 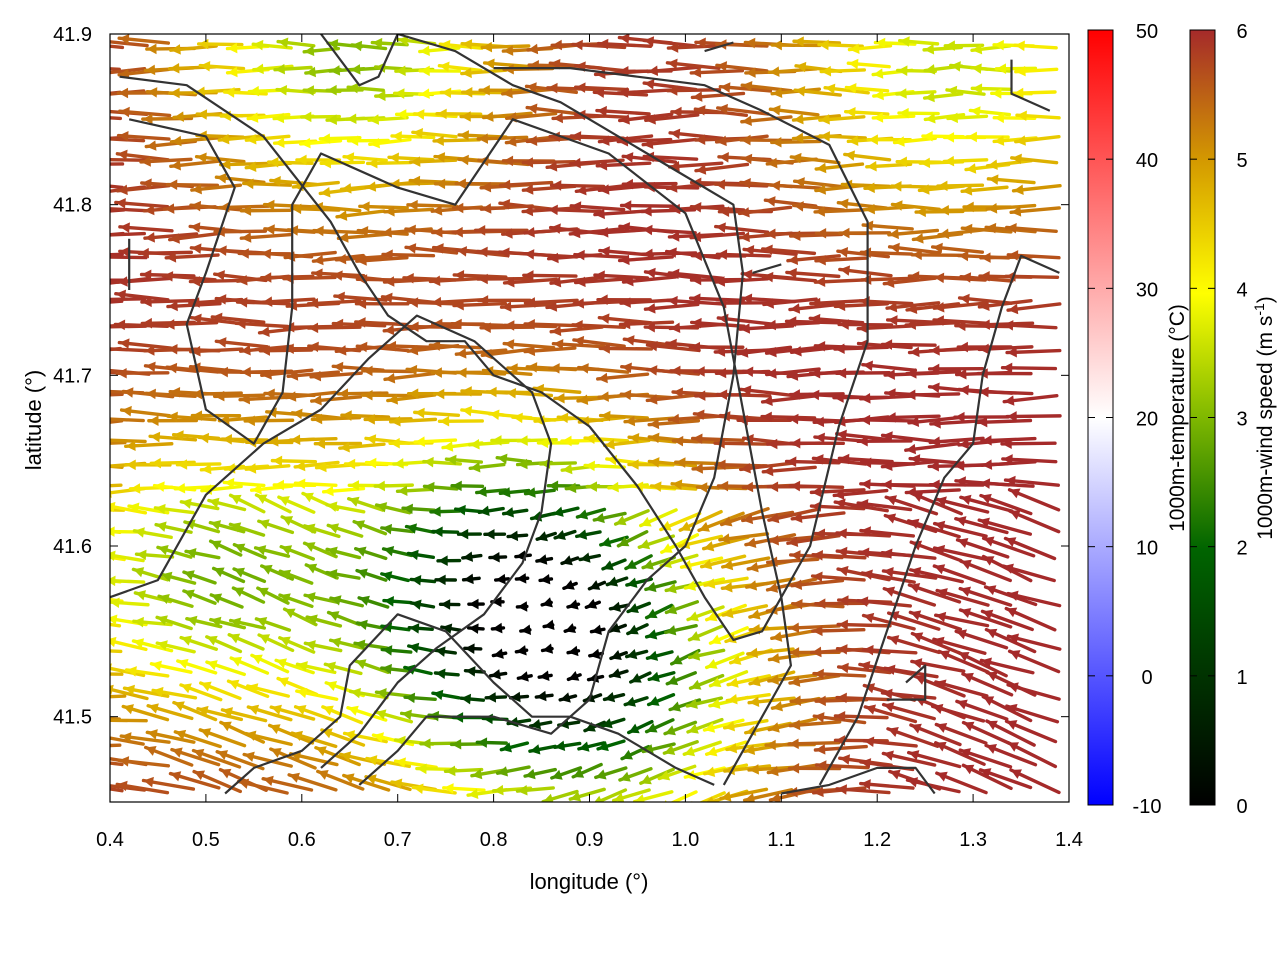 What do you see at coordinates (1147, 161) in the screenshot?
I see `tempticks-label: 40` at bounding box center [1147, 161].